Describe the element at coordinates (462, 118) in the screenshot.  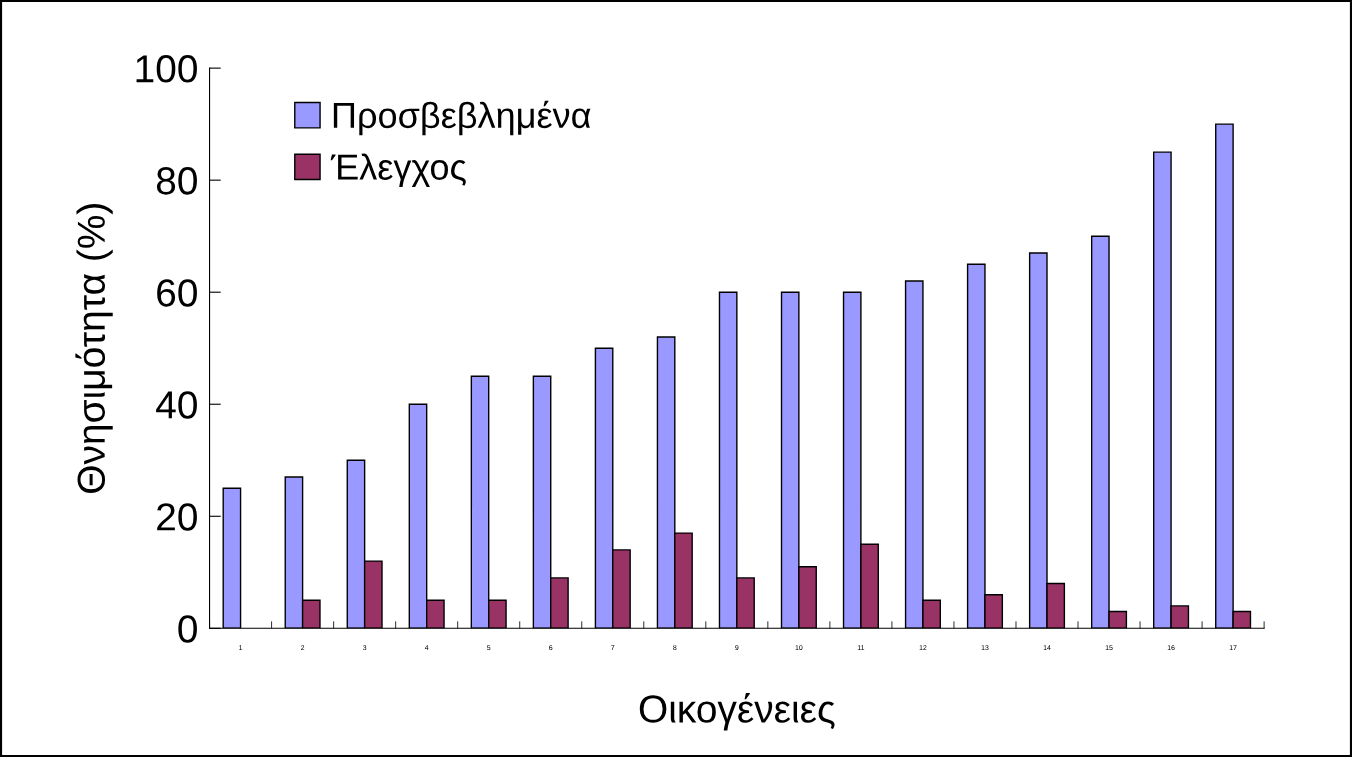
I see `legend-label: Προσβεβλημένα` at that location.